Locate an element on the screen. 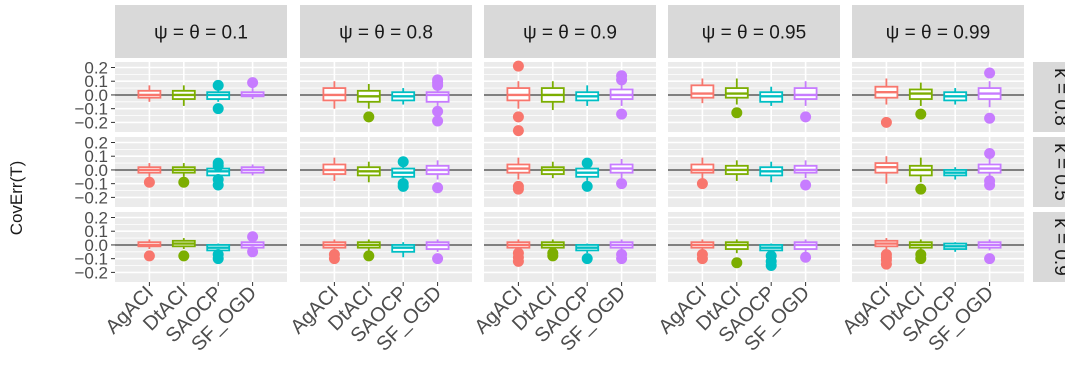 The image size is (1065, 374). facet-strip-column-label: ψ = θ = 0.8 is located at coordinates (386, 33).